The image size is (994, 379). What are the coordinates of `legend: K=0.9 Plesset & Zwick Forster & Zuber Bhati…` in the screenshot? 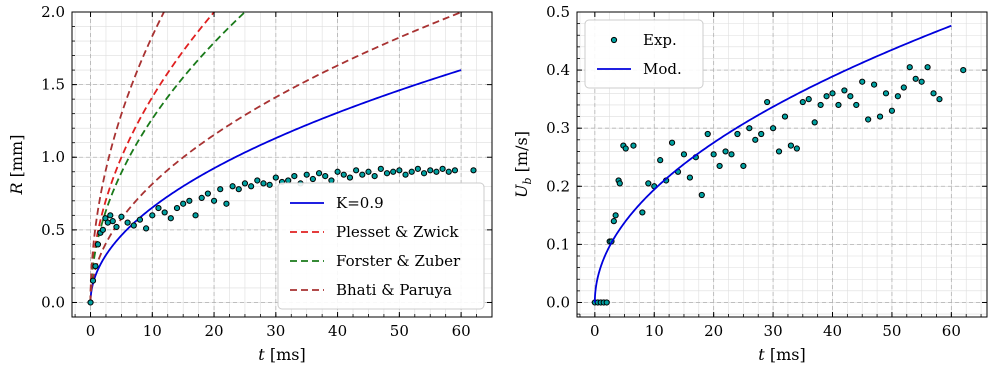 It's located at (381, 246).